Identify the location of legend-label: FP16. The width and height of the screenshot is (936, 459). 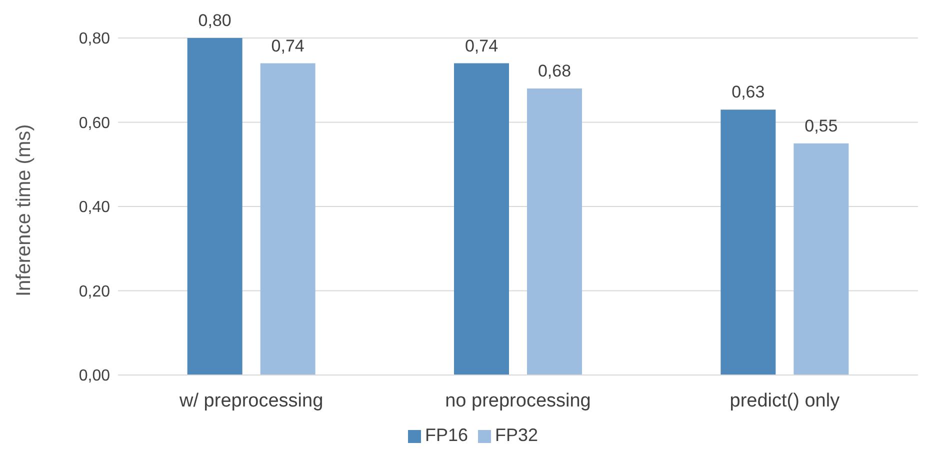
(446, 435).